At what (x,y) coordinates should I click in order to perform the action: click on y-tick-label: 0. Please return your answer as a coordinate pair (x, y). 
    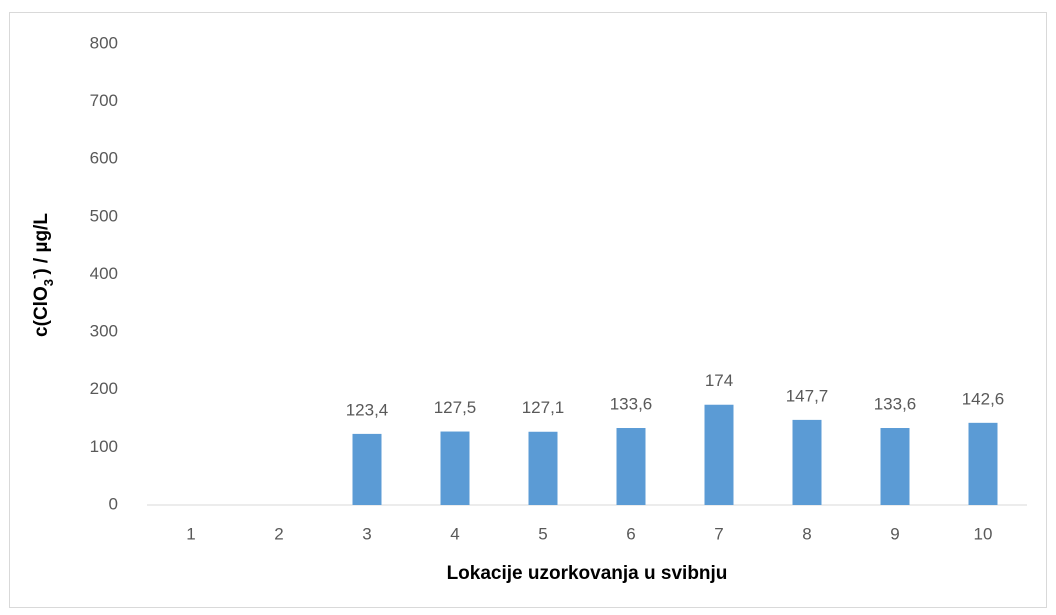
    Looking at the image, I should click on (113, 503).